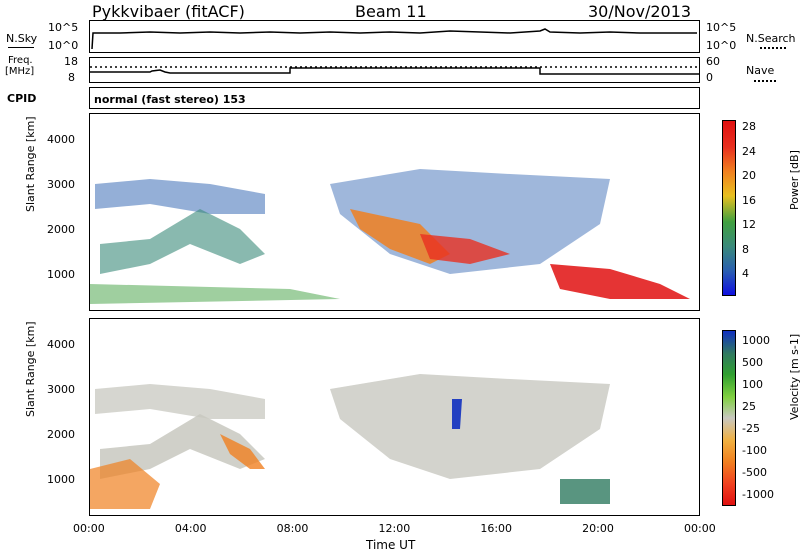 The width and height of the screenshot is (800, 554). Describe the element at coordinates (749, 176) in the screenshot. I see `power-colorbar-tick-label: 20` at that location.